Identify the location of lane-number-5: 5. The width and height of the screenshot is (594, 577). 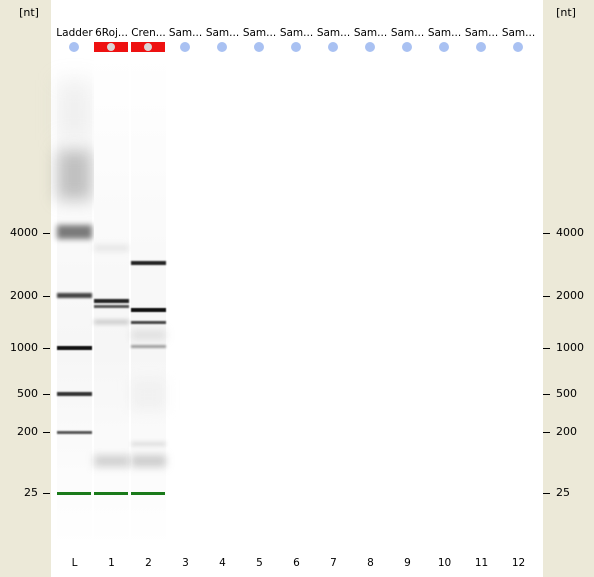
(259, 563).